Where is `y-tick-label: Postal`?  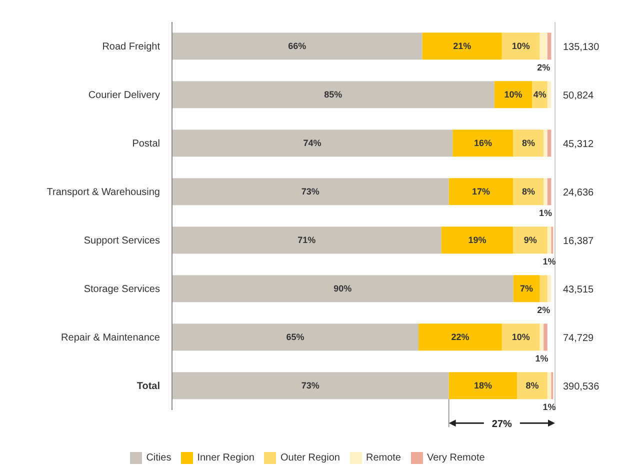
y-tick-label: Postal is located at coordinates (146, 144).